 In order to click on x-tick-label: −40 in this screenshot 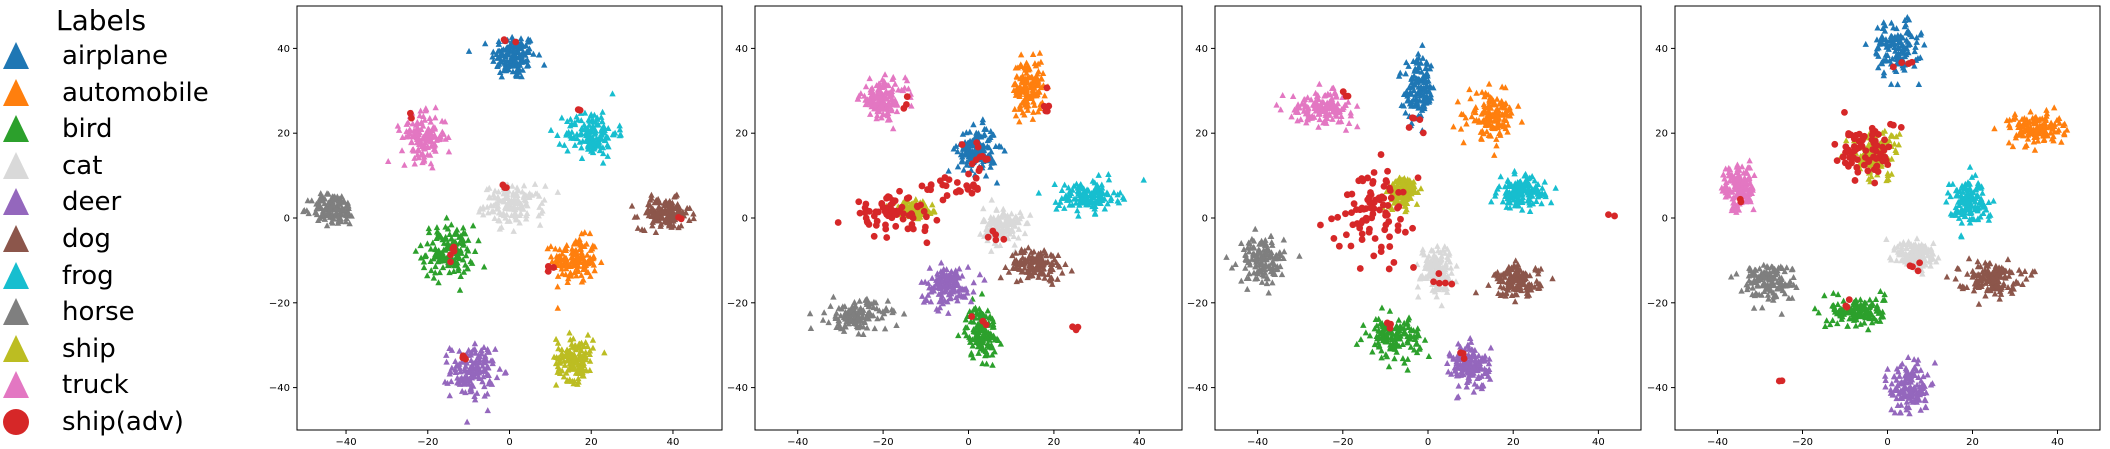, I will do `click(1257, 442)`.